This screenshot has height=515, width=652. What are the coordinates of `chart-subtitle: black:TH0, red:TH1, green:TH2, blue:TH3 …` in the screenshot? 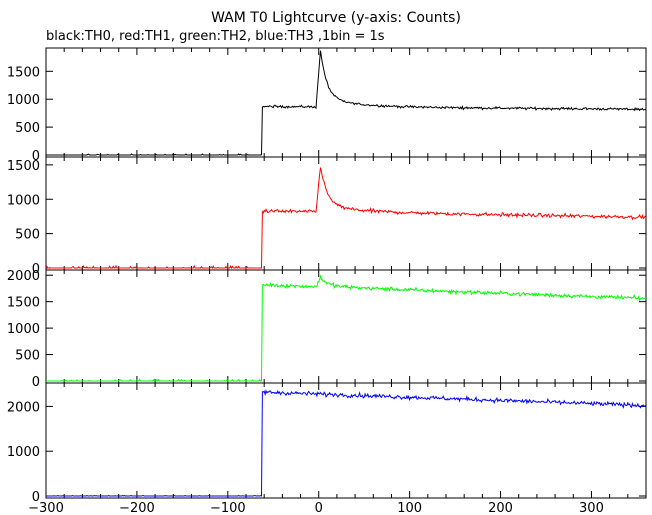 It's located at (215, 36).